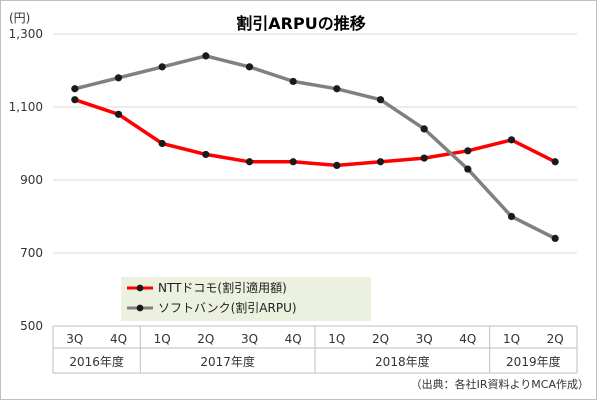 The height and width of the screenshot is (400, 597). I want to click on legend: NTTドコモ(割引適用額) ソフトバンク(割引ARPU), so click(246, 299).